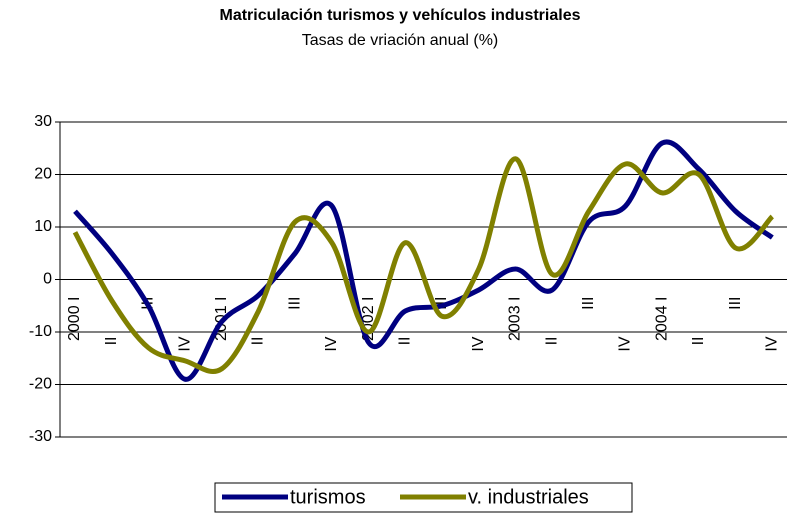  Describe the element at coordinates (423, 497) in the screenshot. I see `legend: turismos v. industriales` at that location.